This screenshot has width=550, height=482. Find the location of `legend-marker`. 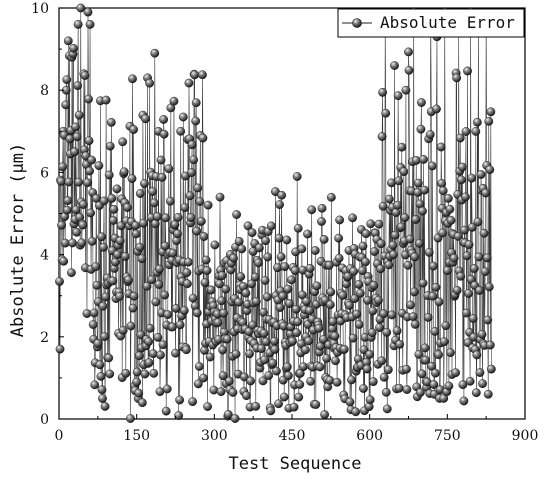

legend-marker is located at coordinates (357, 23).